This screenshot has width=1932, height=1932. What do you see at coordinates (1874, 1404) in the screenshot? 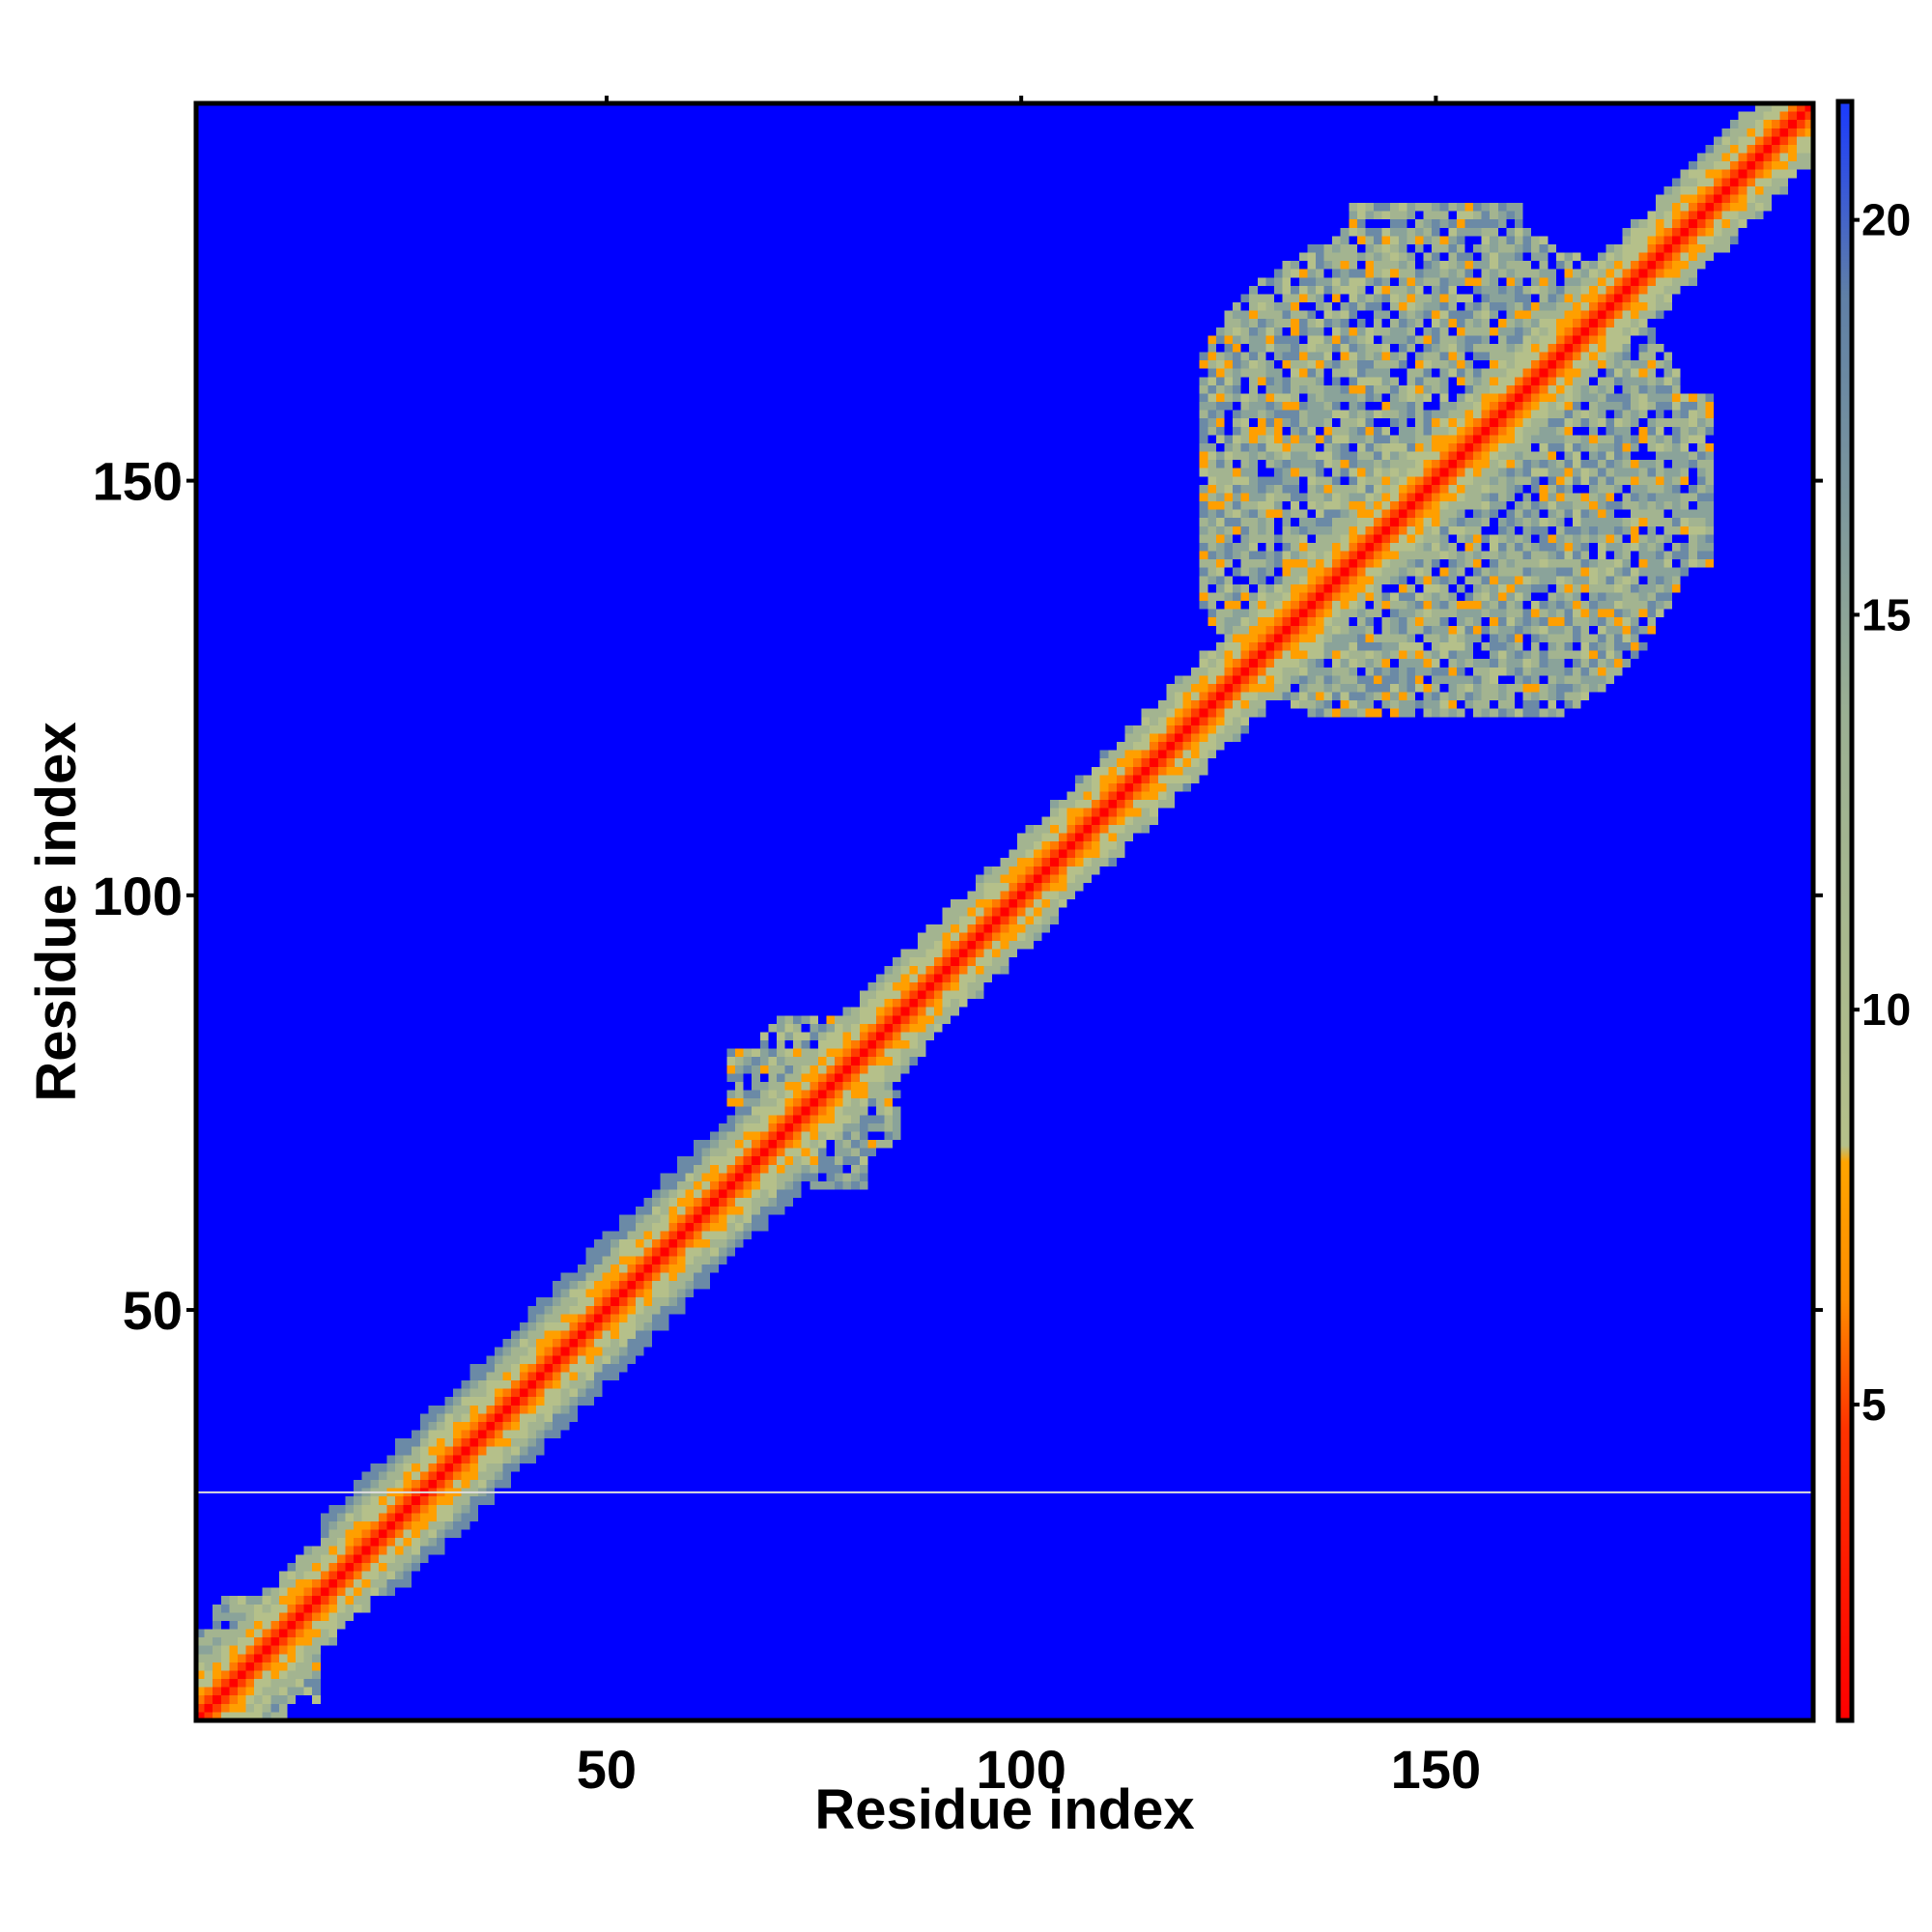
I see `colorbar-tick-label: 5` at bounding box center [1874, 1404].